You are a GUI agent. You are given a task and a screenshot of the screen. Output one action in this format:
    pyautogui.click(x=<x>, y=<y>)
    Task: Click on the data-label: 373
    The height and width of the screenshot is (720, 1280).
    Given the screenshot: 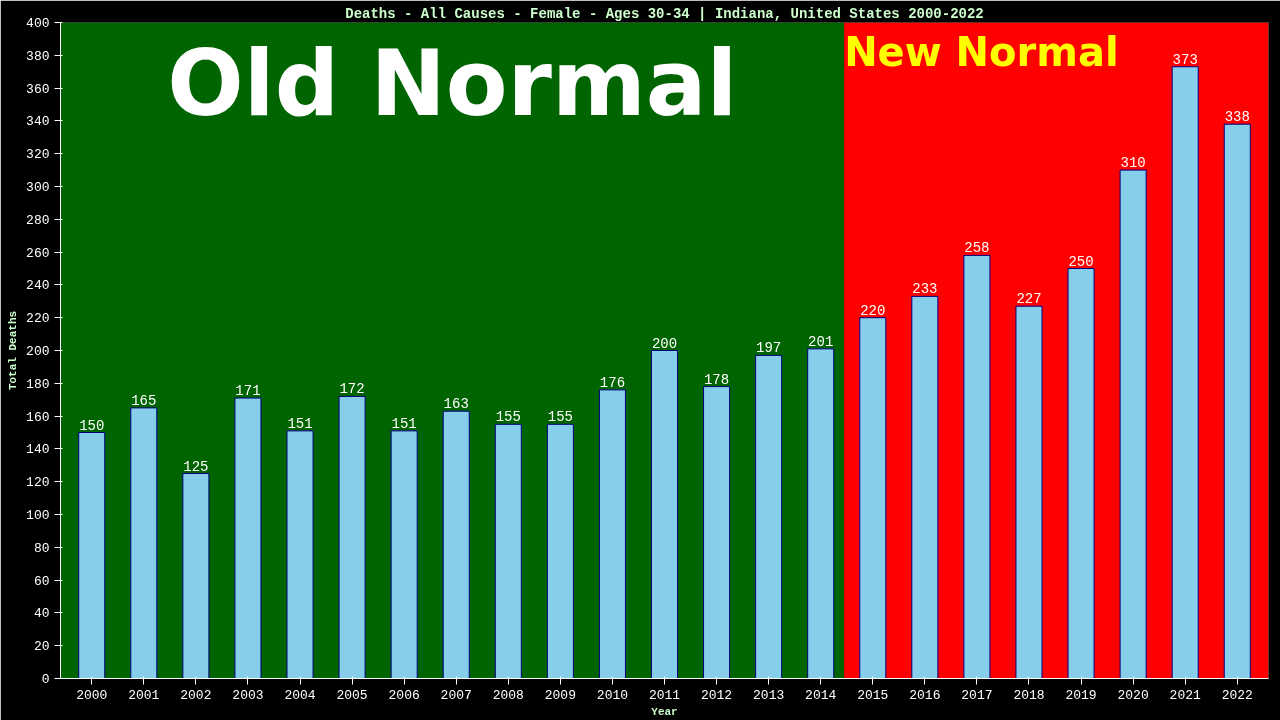 What is the action you would take?
    pyautogui.click(x=1185, y=59)
    